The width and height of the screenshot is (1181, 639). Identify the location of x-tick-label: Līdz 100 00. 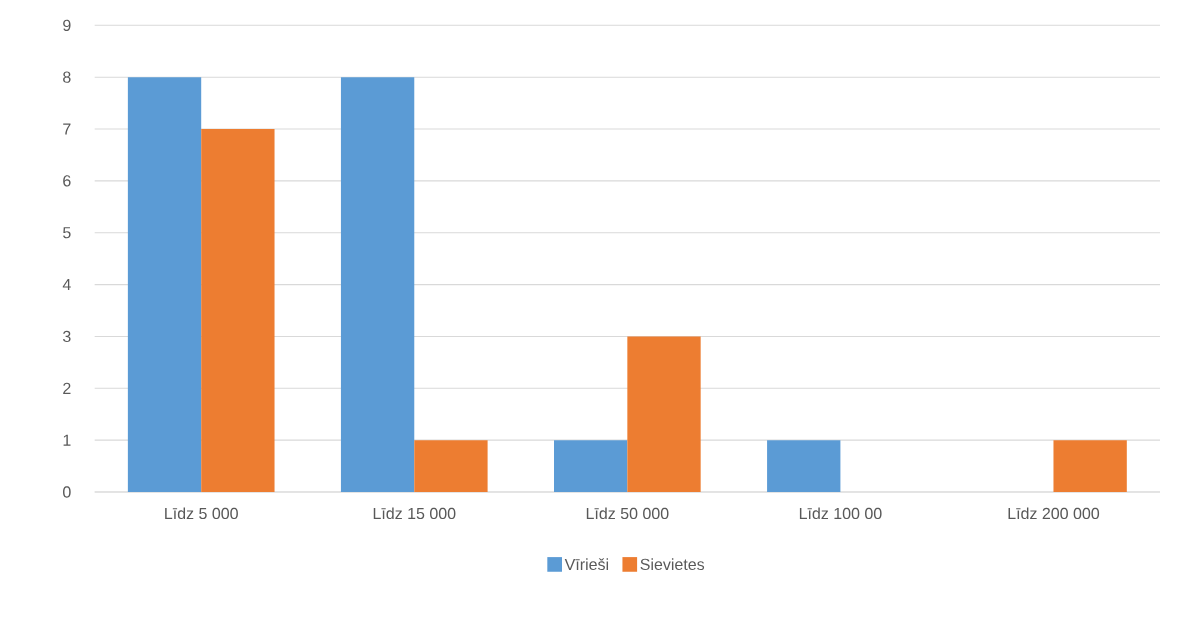
(840, 513).